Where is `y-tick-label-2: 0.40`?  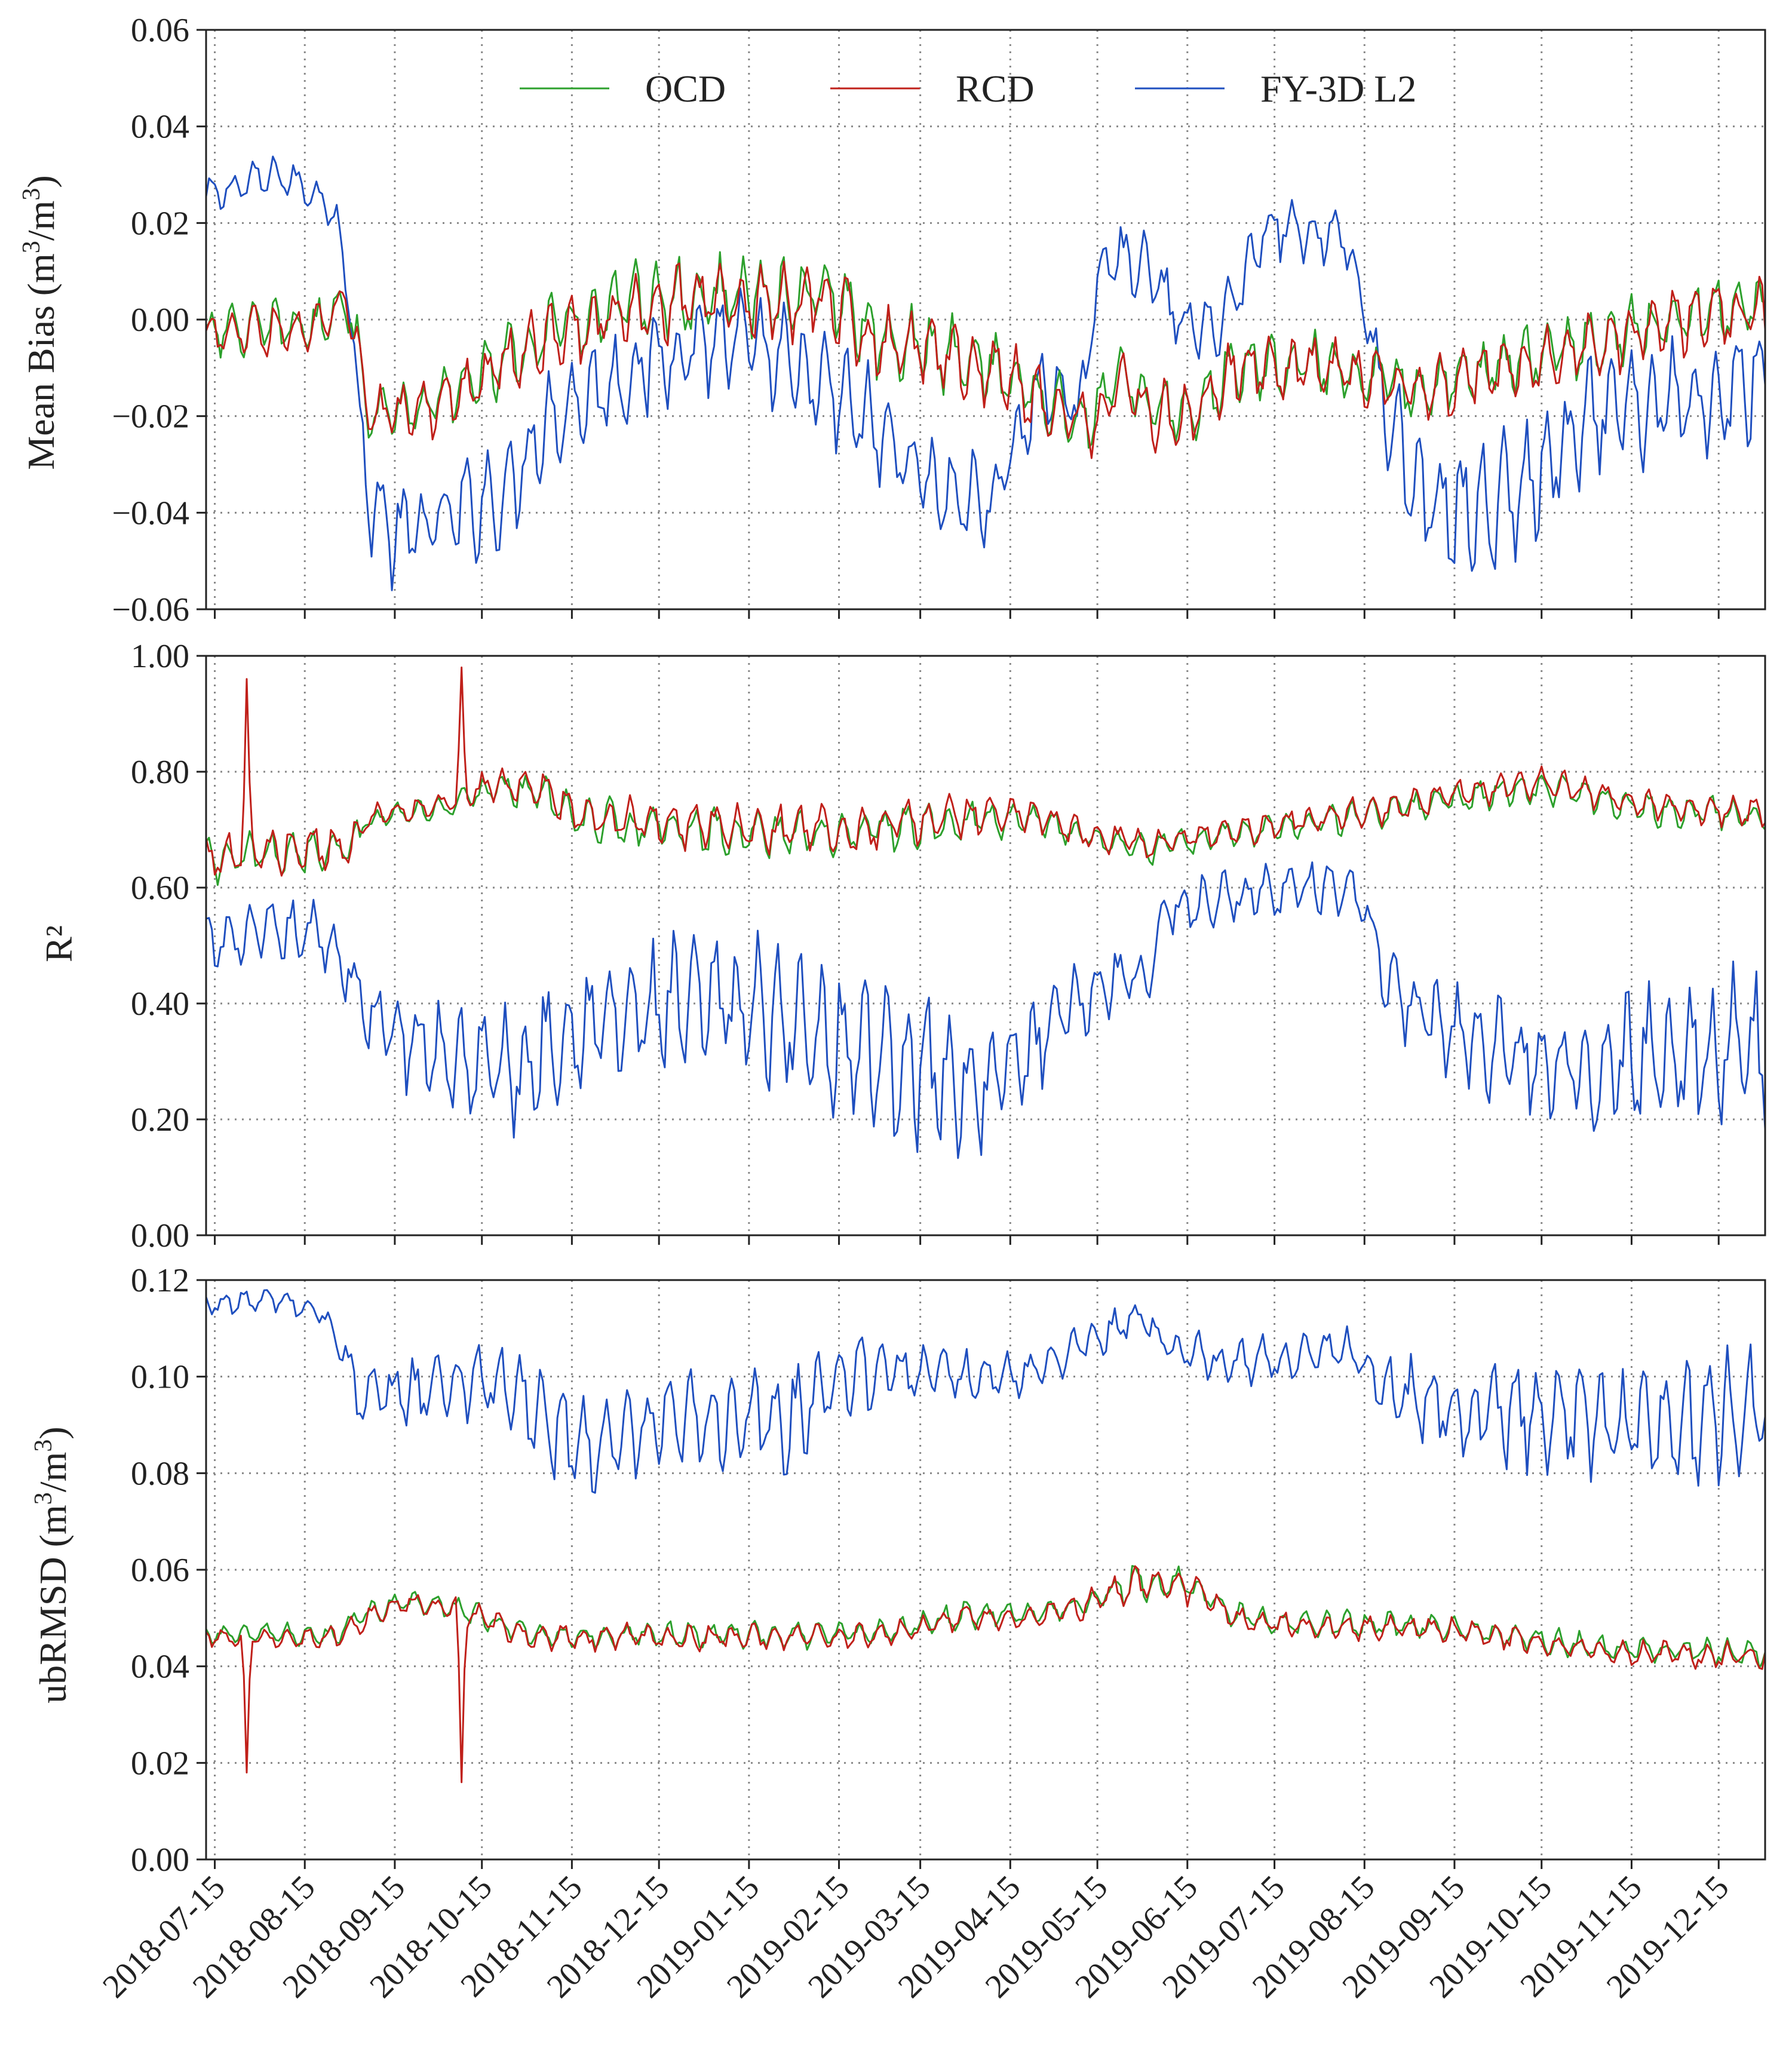
y-tick-label-2: 0.40 is located at coordinates (160, 1004).